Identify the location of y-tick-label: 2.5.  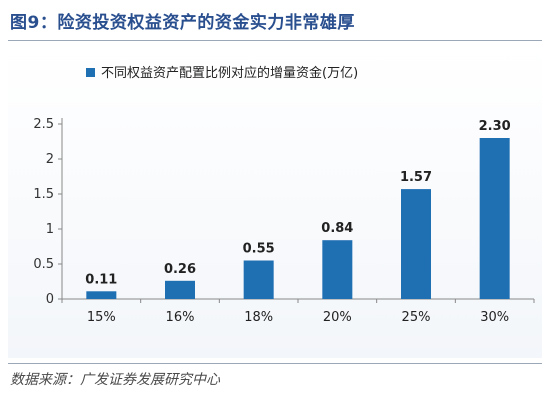
(43, 124).